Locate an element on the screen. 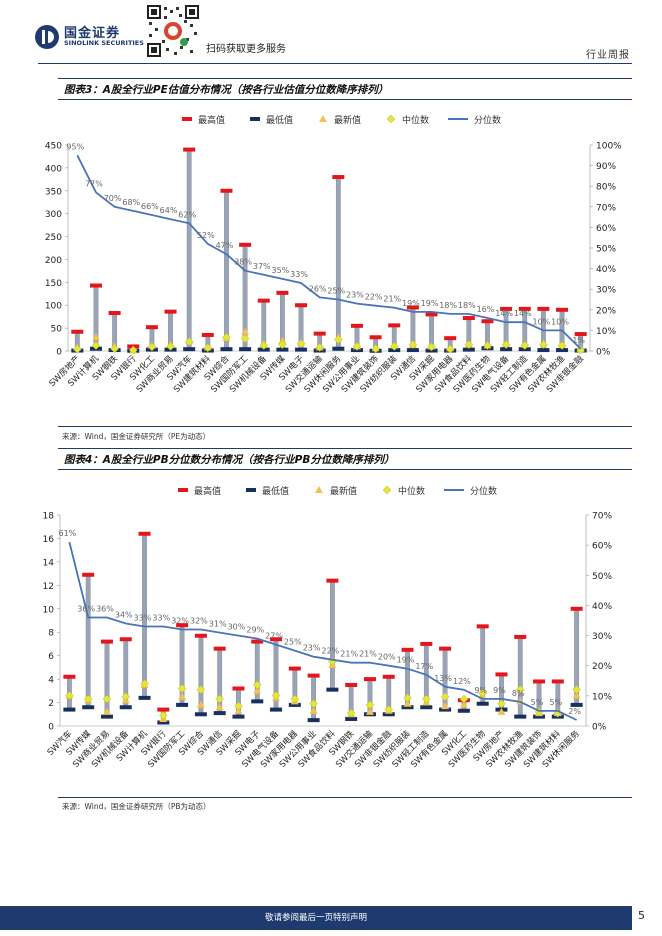 This screenshot has height=936, width=662. y-tick-label: 450 is located at coordinates (53, 147).